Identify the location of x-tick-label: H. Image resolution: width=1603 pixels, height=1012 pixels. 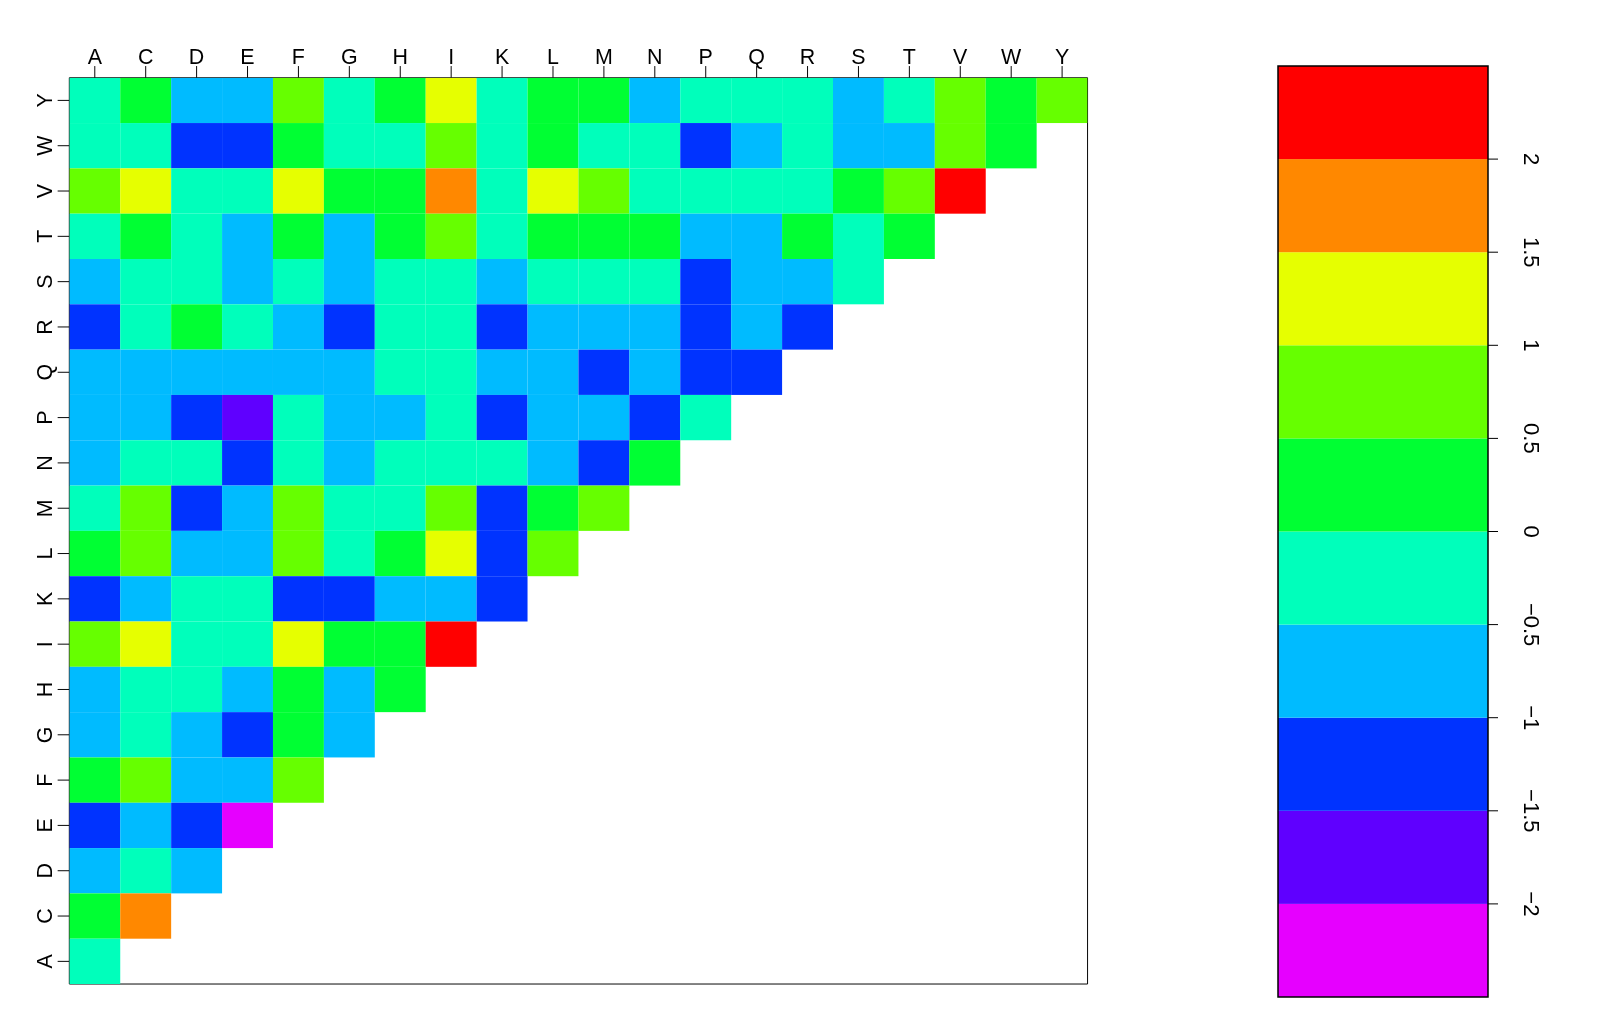
(400, 57).